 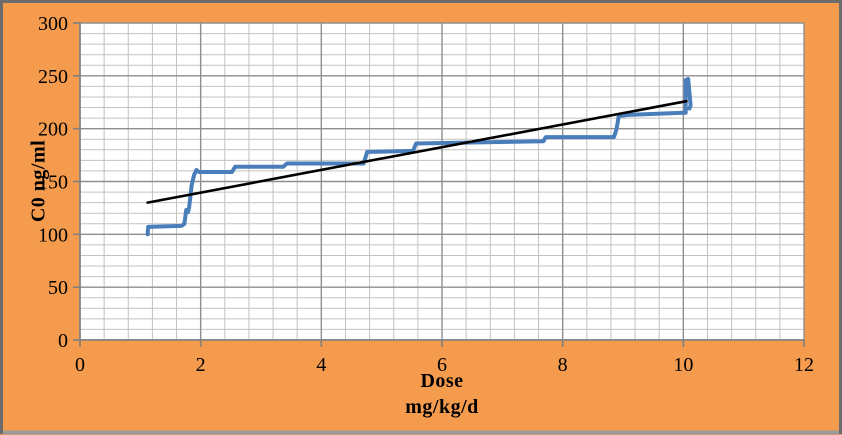 I want to click on x-tick-label: 8, so click(x=563, y=365).